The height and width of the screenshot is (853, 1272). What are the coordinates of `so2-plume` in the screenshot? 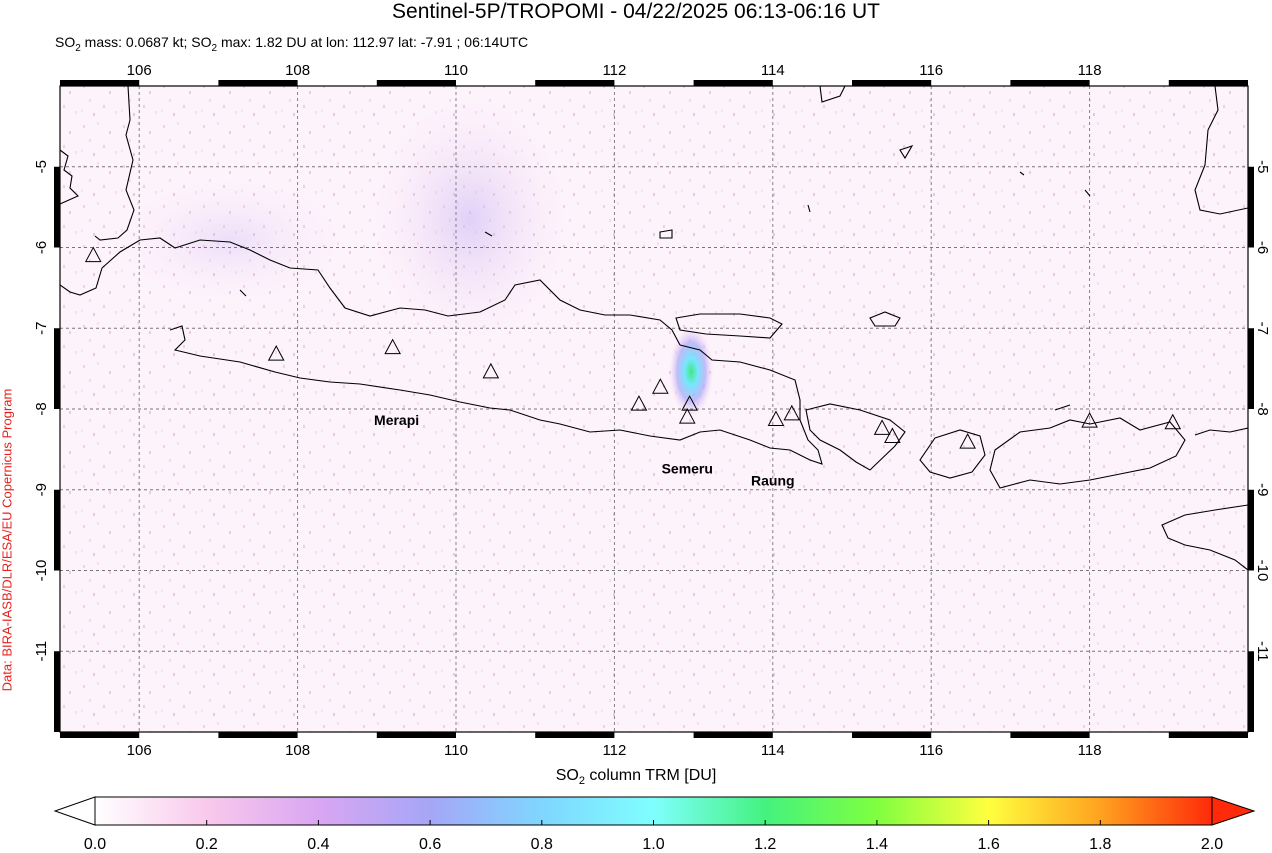 It's located at (691, 371).